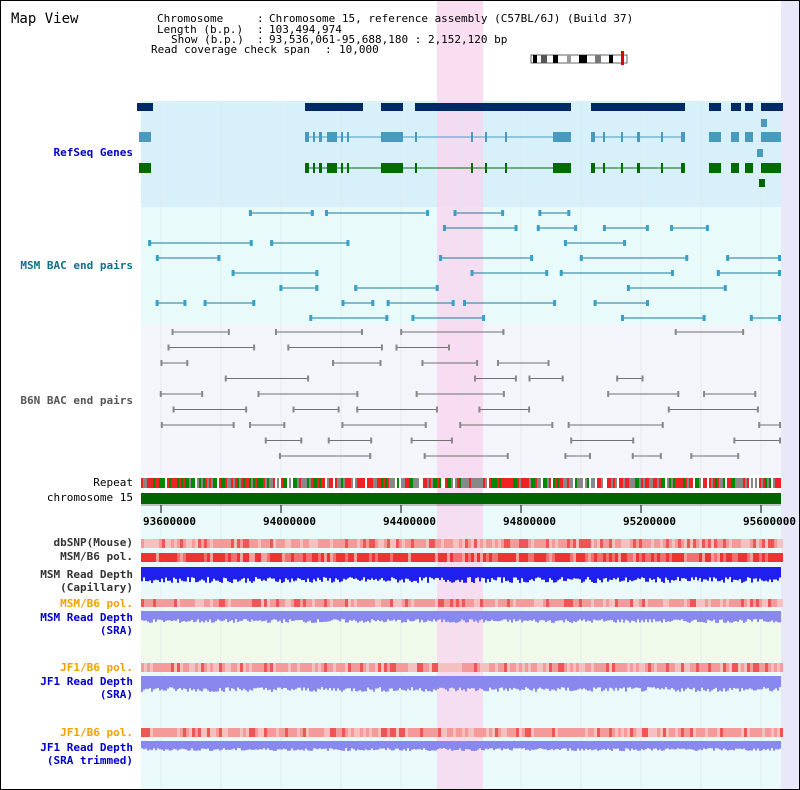 Image resolution: width=800 pixels, height=790 pixels. I want to click on track-label-msm-depth-sra-sub: (SRA), so click(116, 630).